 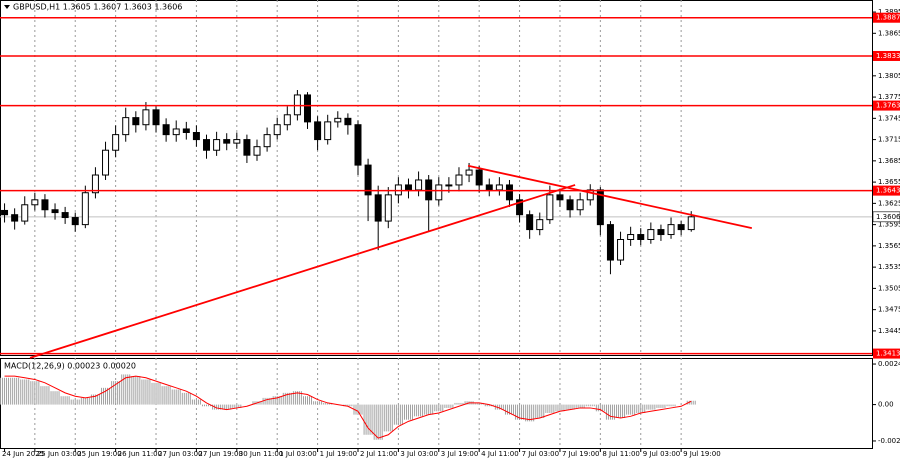 I want to click on x-tick-label: 7 Jul 03:00, so click(x=541, y=454).